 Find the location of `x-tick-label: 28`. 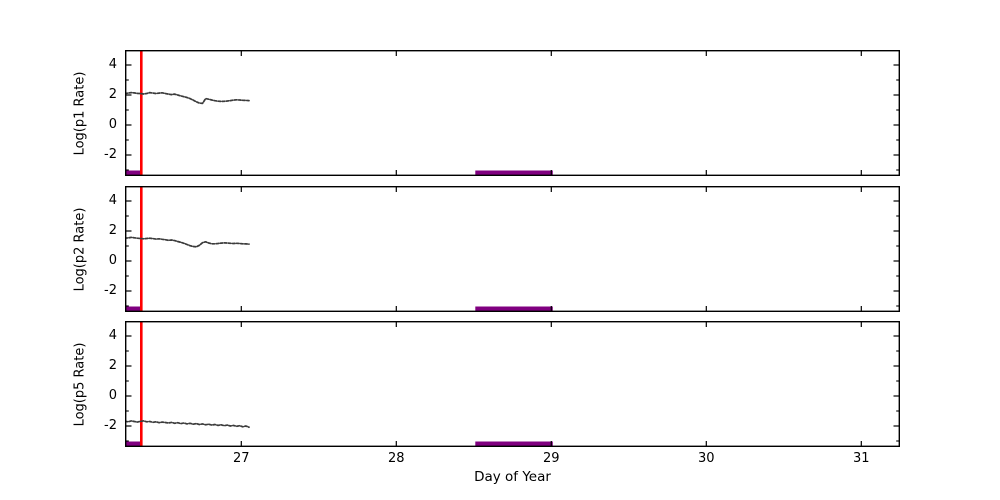

x-tick-label: 28 is located at coordinates (396, 458).